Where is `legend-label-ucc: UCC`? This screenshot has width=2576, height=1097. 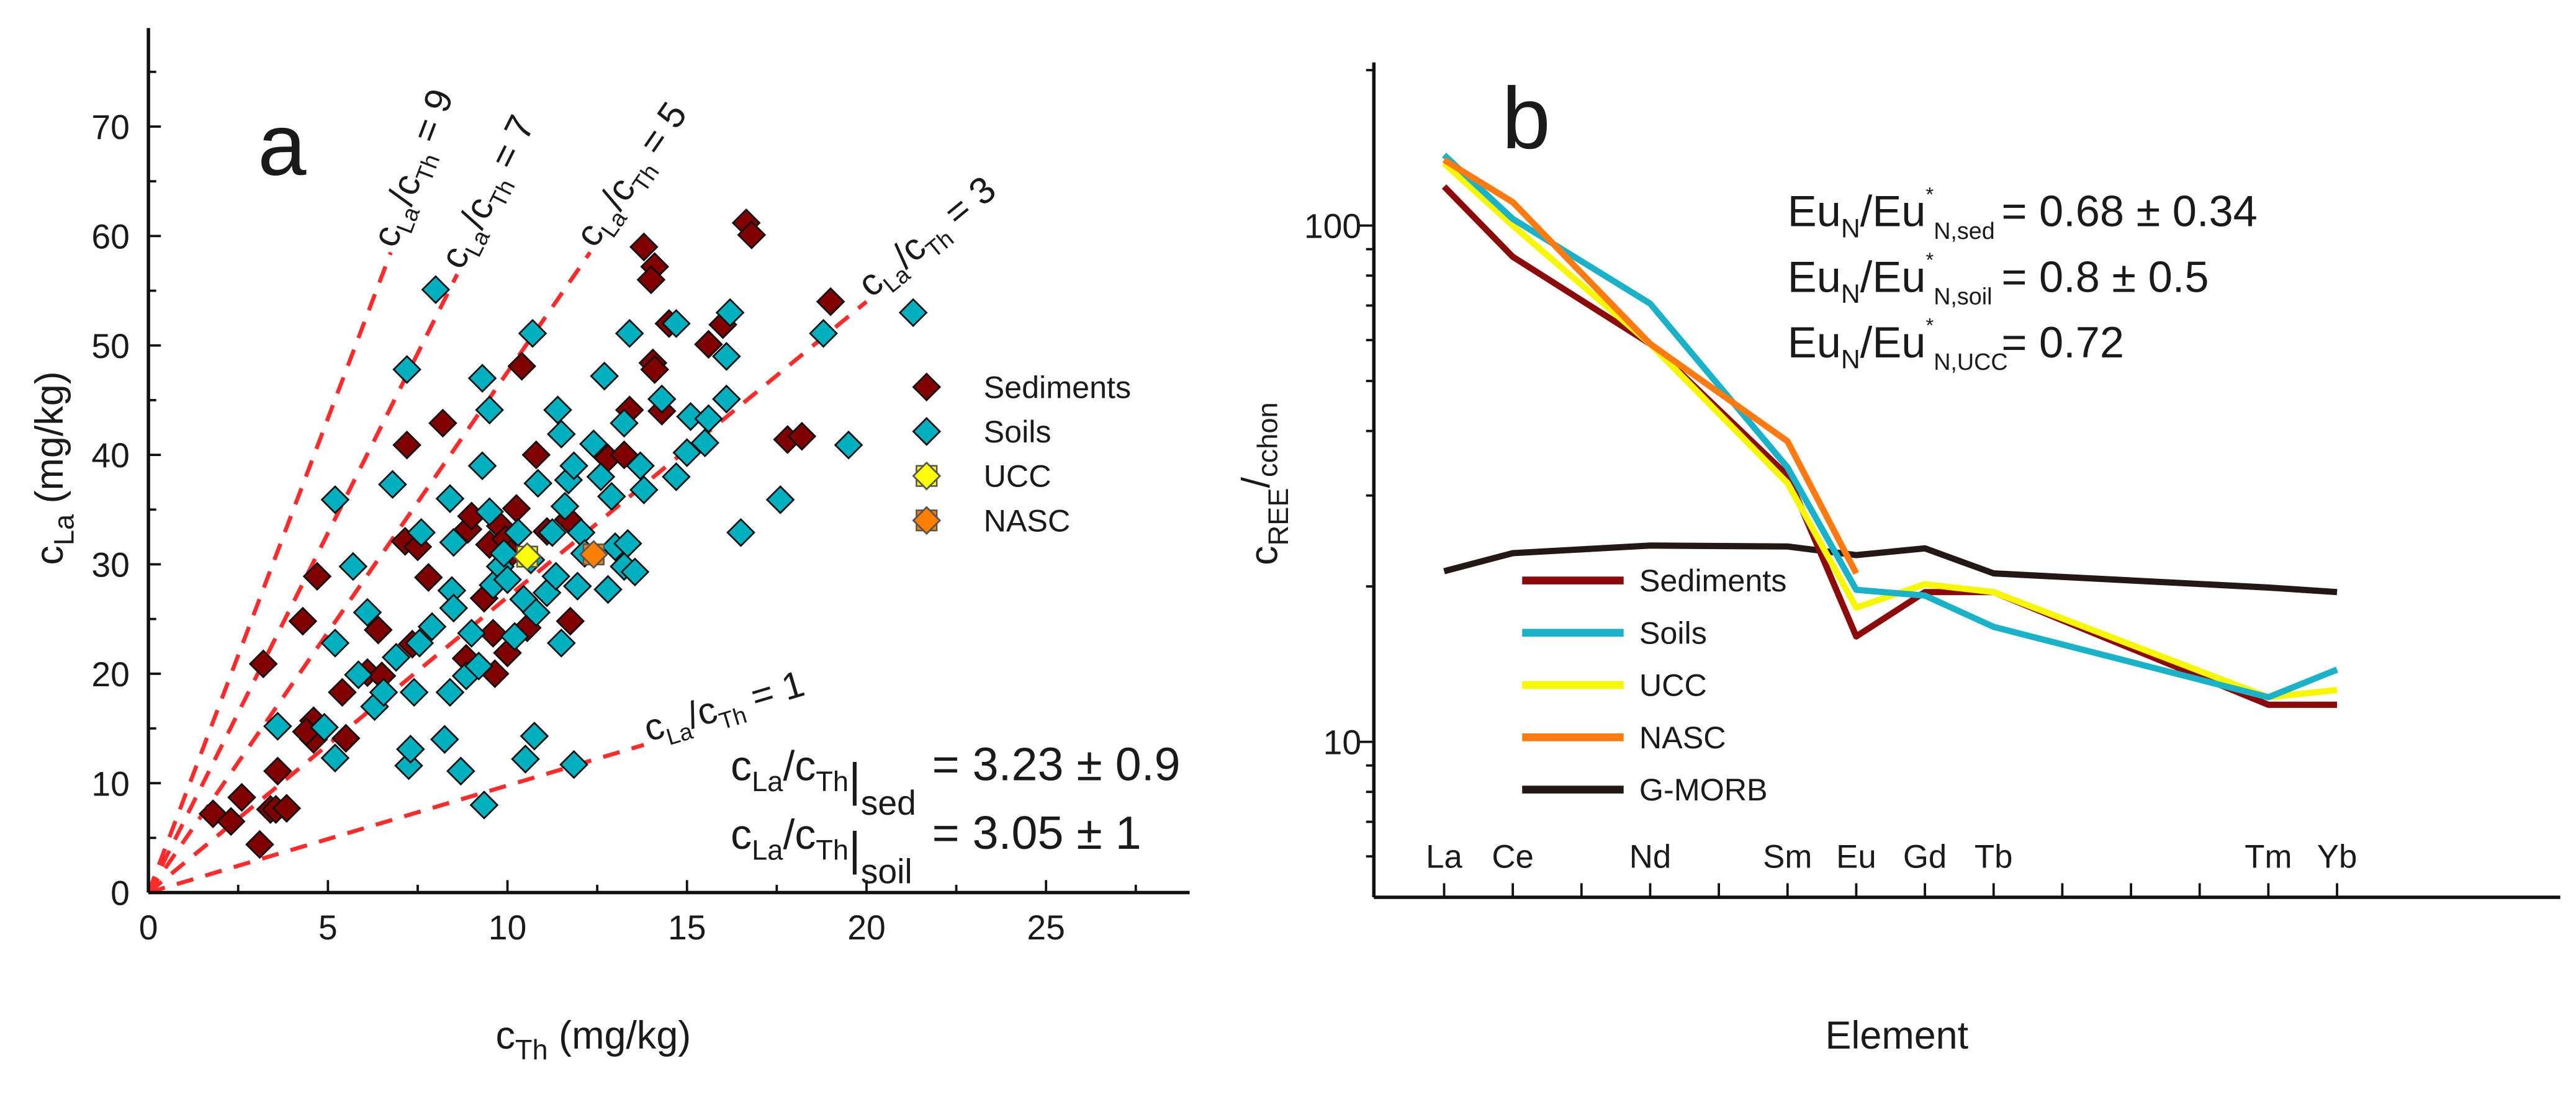 legend-label-ucc: UCC is located at coordinates (1673, 685).